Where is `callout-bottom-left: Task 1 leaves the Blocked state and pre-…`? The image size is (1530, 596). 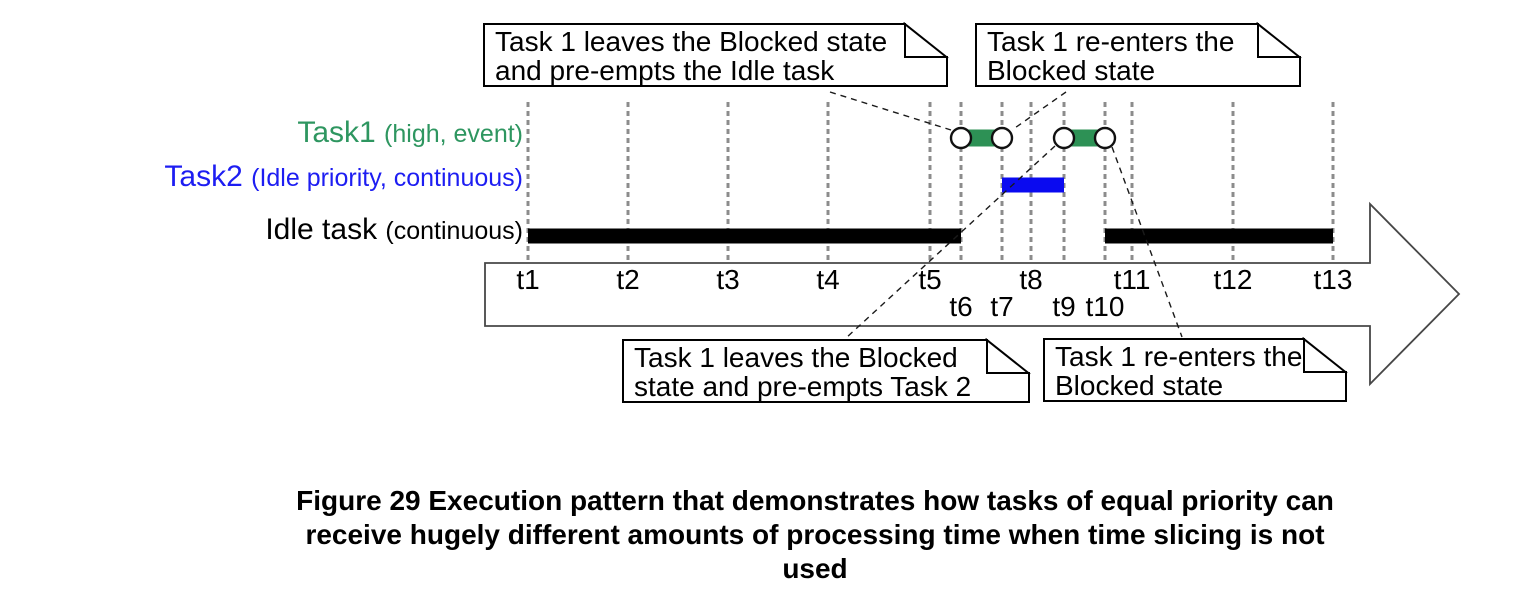 callout-bottom-left: Task 1 leaves the Blocked state and pre-… is located at coordinates (826, 371).